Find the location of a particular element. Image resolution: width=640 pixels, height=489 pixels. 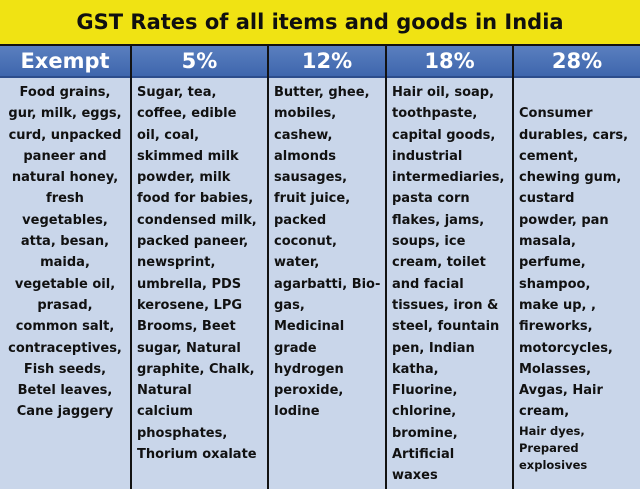

column-header: 5% is located at coordinates (199, 62).